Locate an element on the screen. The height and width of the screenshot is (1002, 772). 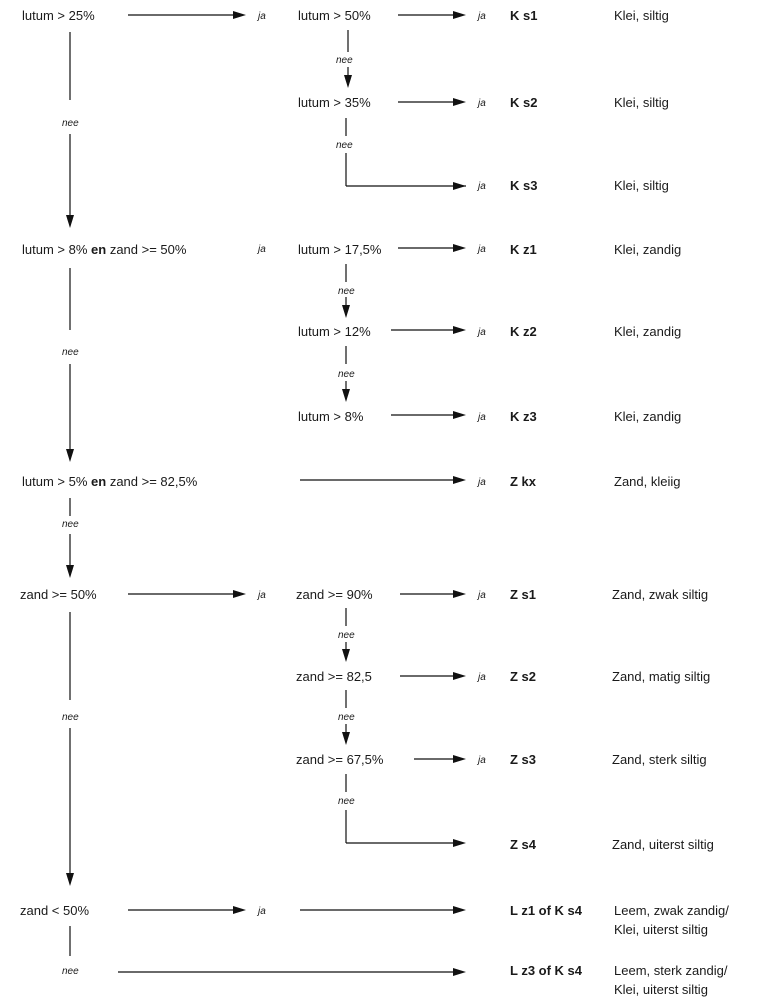
class-description: Zand, sterk siltig is located at coordinates (659, 759).